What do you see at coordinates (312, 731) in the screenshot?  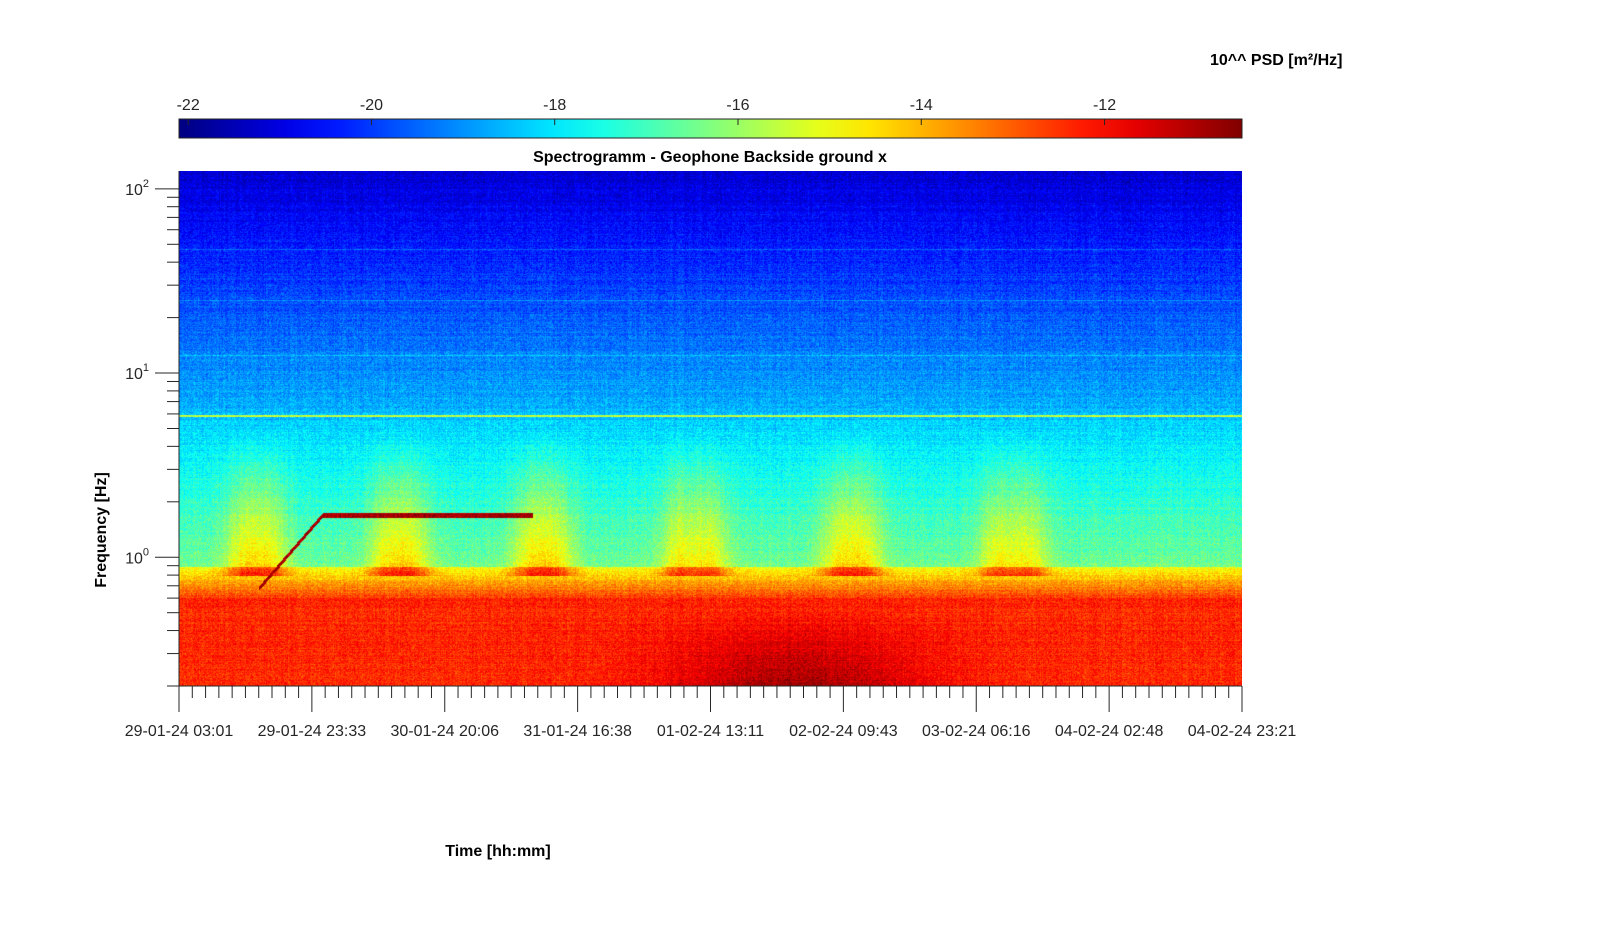 I see `x-tick-label: 29-01-24 23:33` at bounding box center [312, 731].